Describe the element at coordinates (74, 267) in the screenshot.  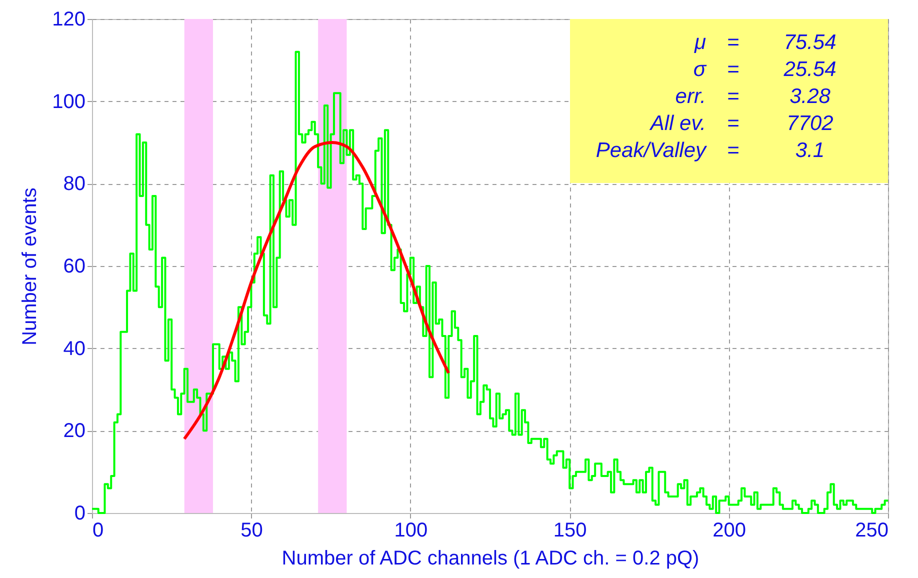
I see `y-tick-label: 60` at that location.